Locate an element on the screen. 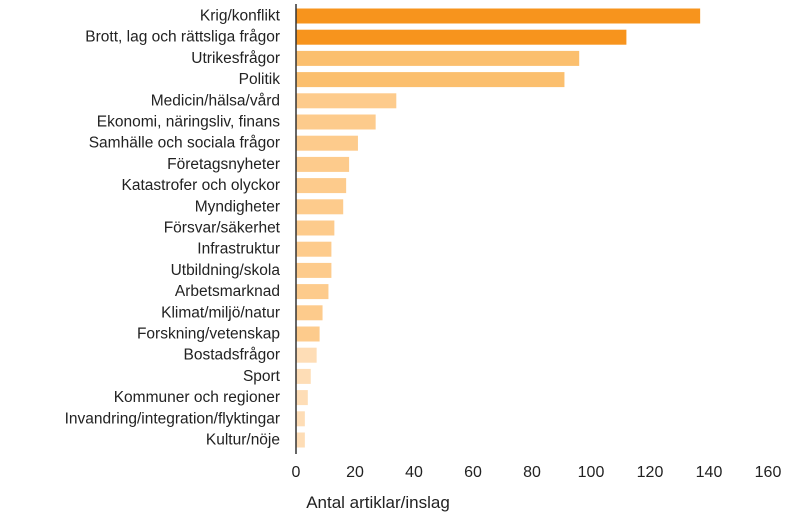 The height and width of the screenshot is (522, 800). category-label: Sport is located at coordinates (262, 376).